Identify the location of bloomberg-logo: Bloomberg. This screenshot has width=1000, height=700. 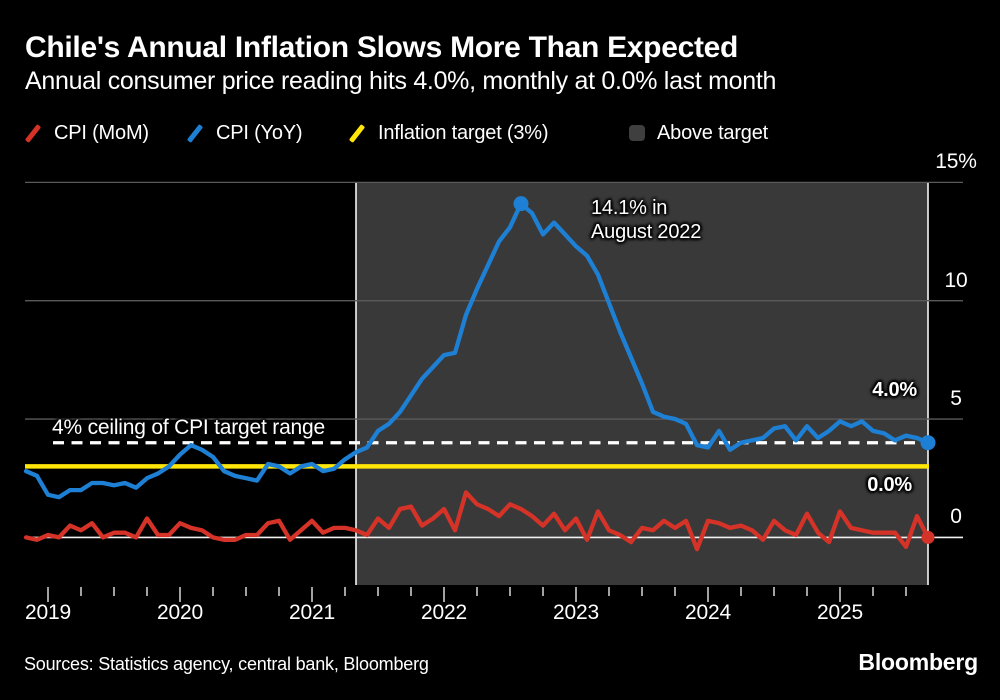
(918, 662).